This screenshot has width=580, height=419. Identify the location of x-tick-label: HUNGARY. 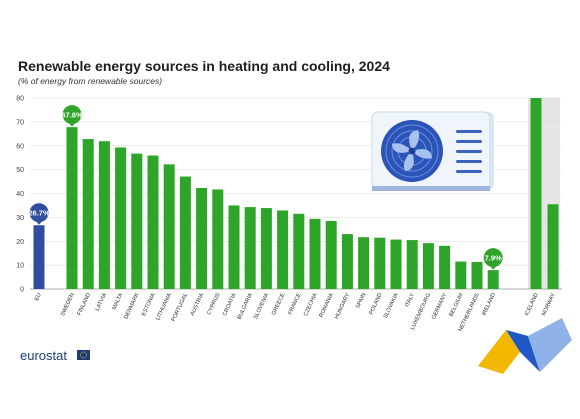
(342, 306).